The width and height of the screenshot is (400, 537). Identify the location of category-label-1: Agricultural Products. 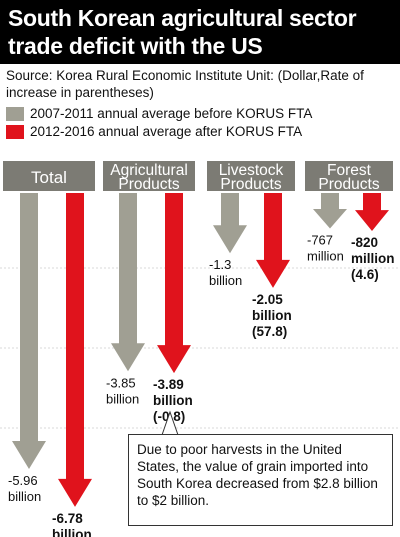
(149, 177).